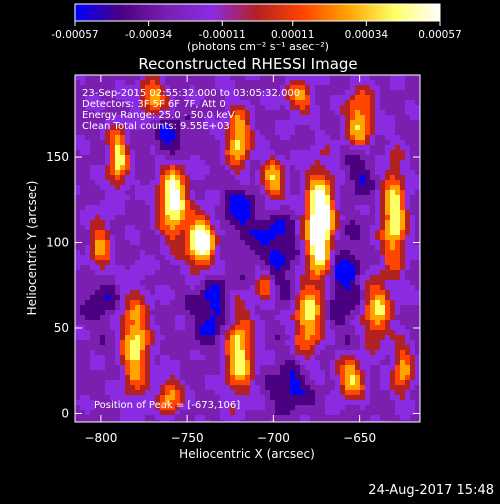  Describe the element at coordinates (187, 438) in the screenshot. I see `x-tick-label: −750` at that location.